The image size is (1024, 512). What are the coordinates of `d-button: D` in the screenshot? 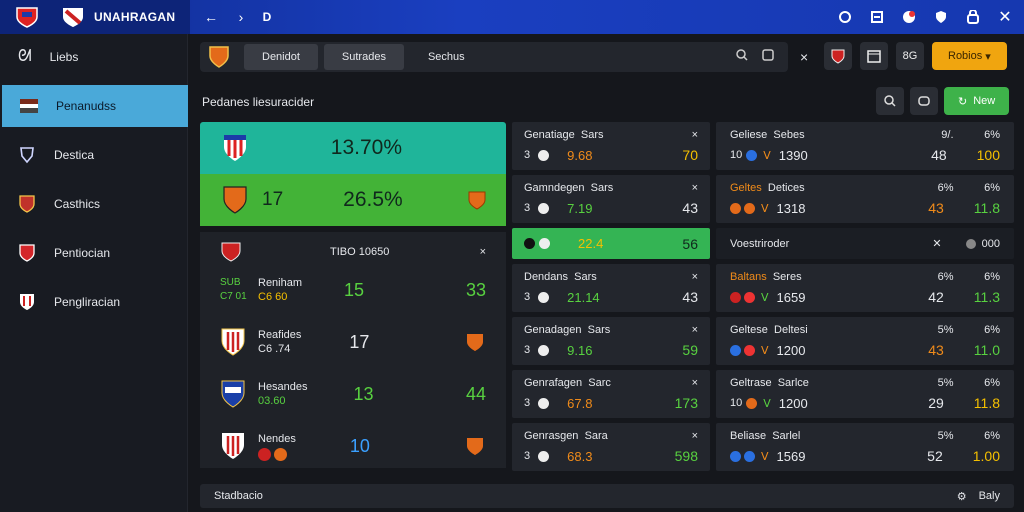 It's located at (267, 17).